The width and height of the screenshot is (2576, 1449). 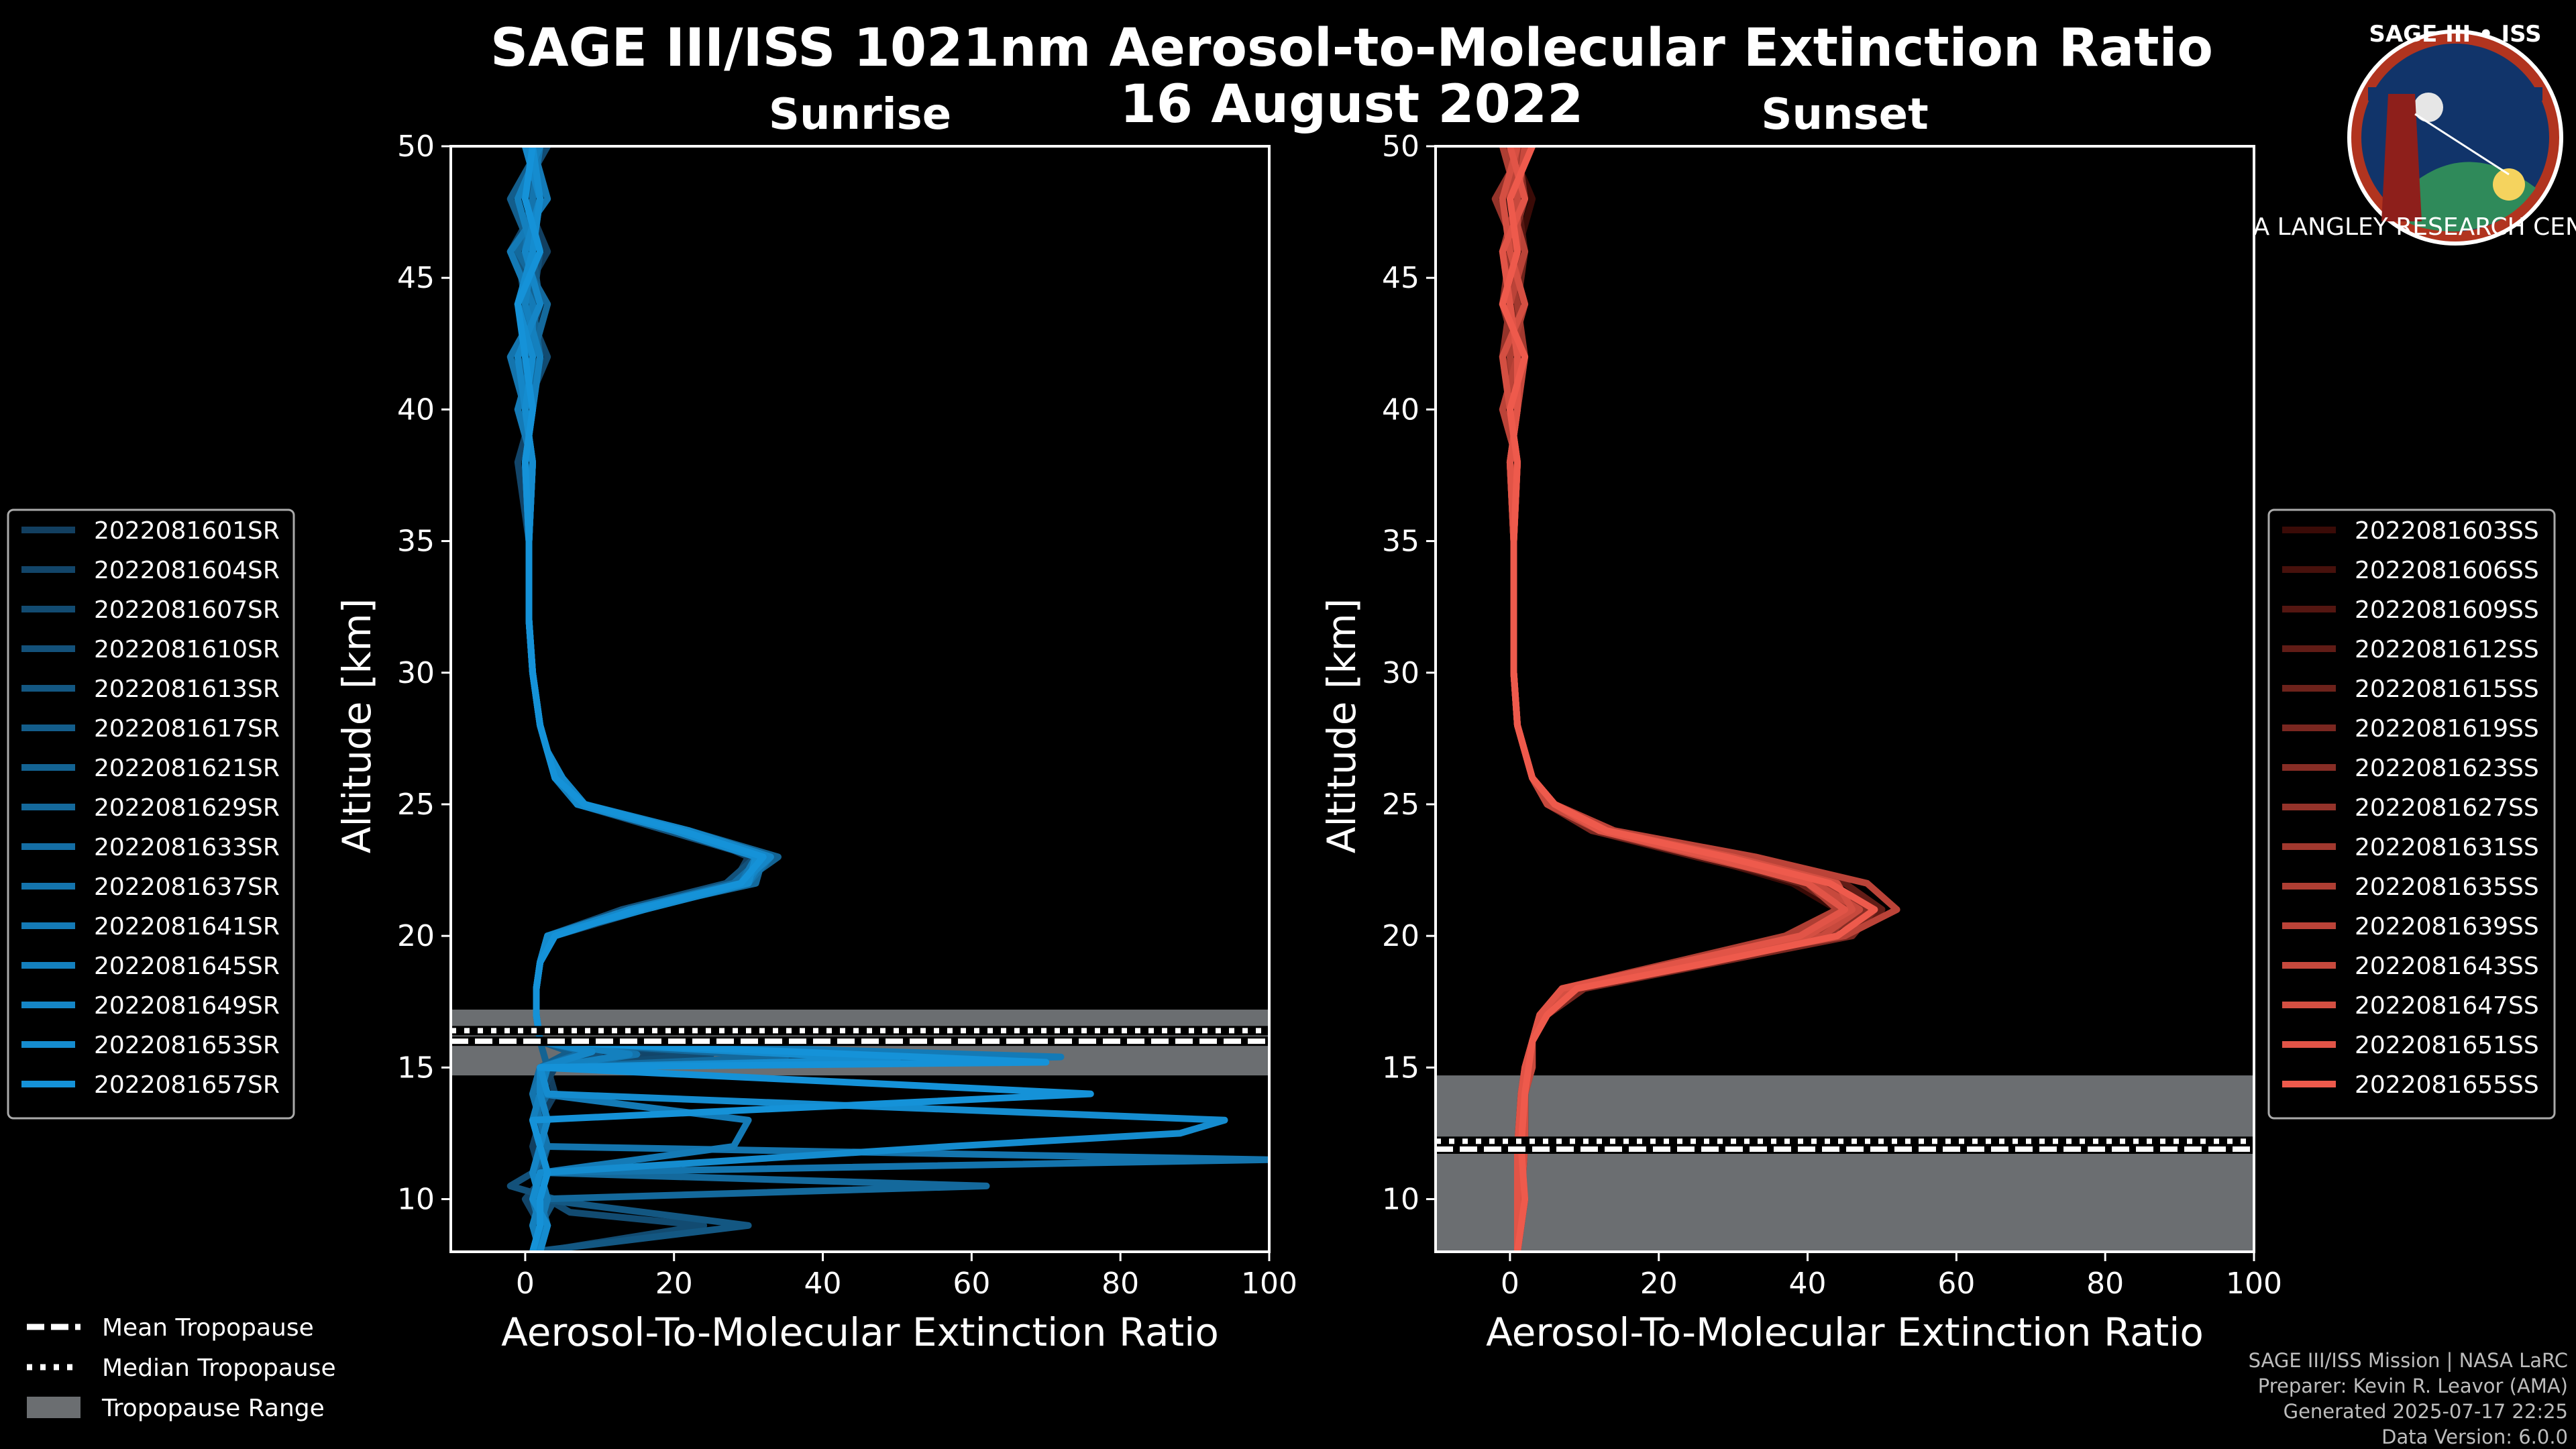 I want to click on legend-label: 2022081631SS, so click(x=2447, y=847).